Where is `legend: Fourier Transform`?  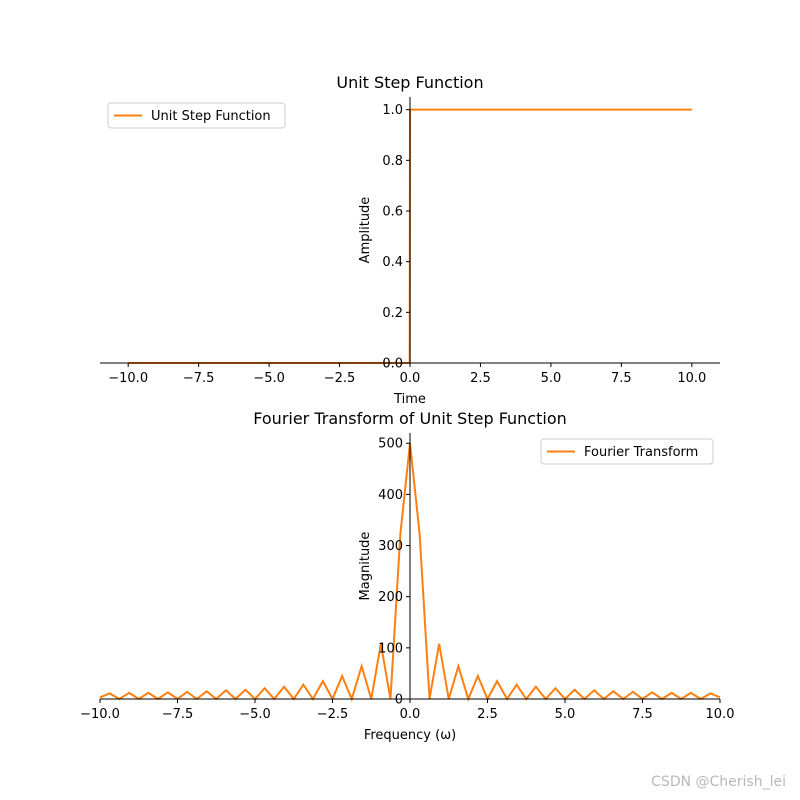 legend: Fourier Transform is located at coordinates (627, 451).